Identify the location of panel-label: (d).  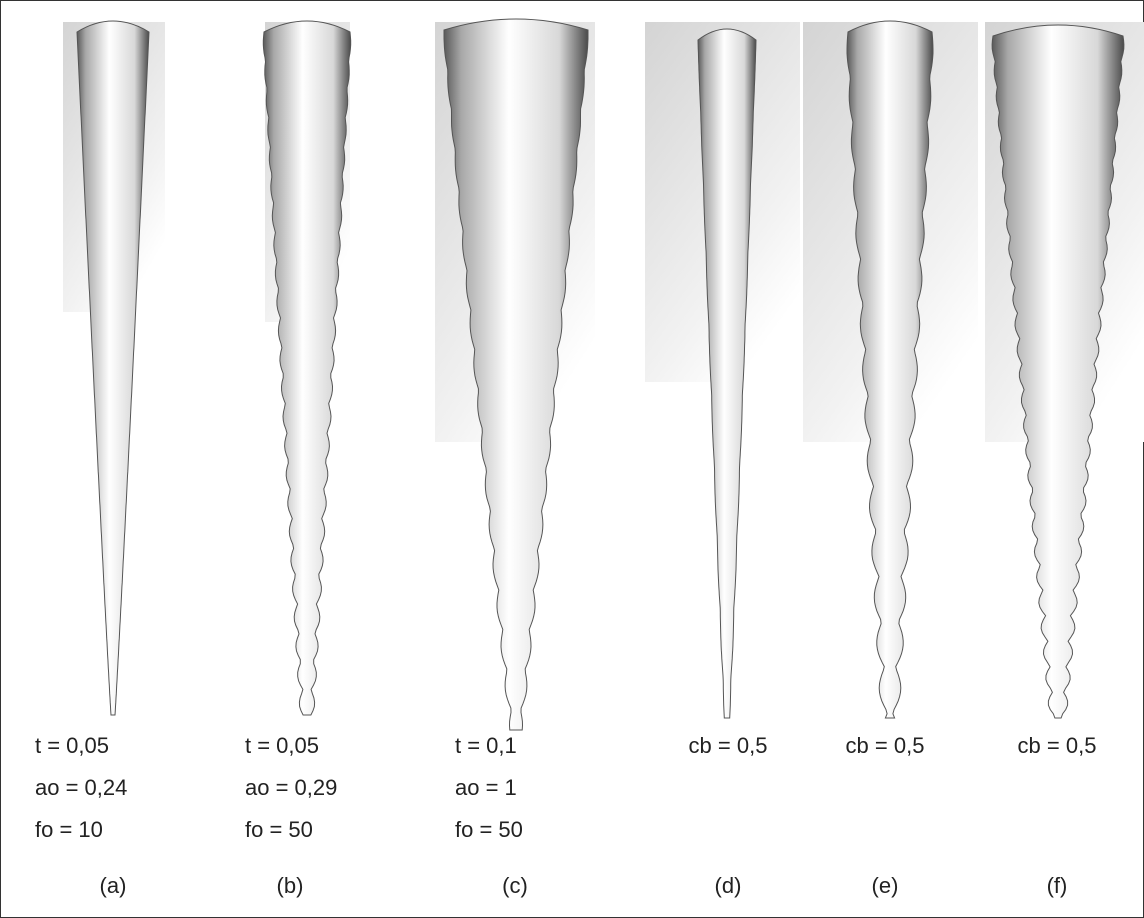
(728, 885).